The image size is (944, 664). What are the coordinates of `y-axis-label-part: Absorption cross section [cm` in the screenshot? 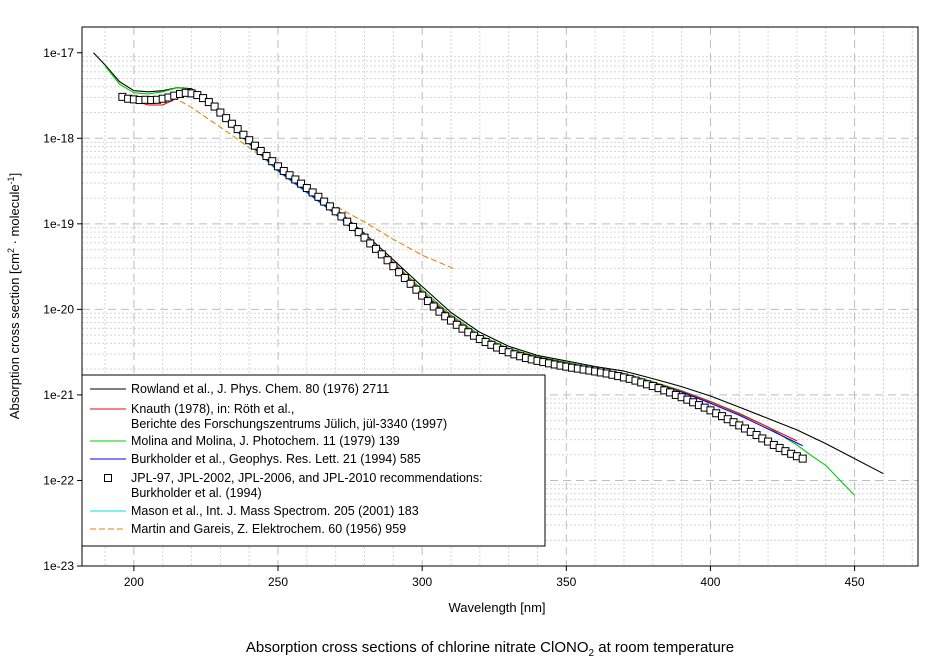 It's located at (14, 336).